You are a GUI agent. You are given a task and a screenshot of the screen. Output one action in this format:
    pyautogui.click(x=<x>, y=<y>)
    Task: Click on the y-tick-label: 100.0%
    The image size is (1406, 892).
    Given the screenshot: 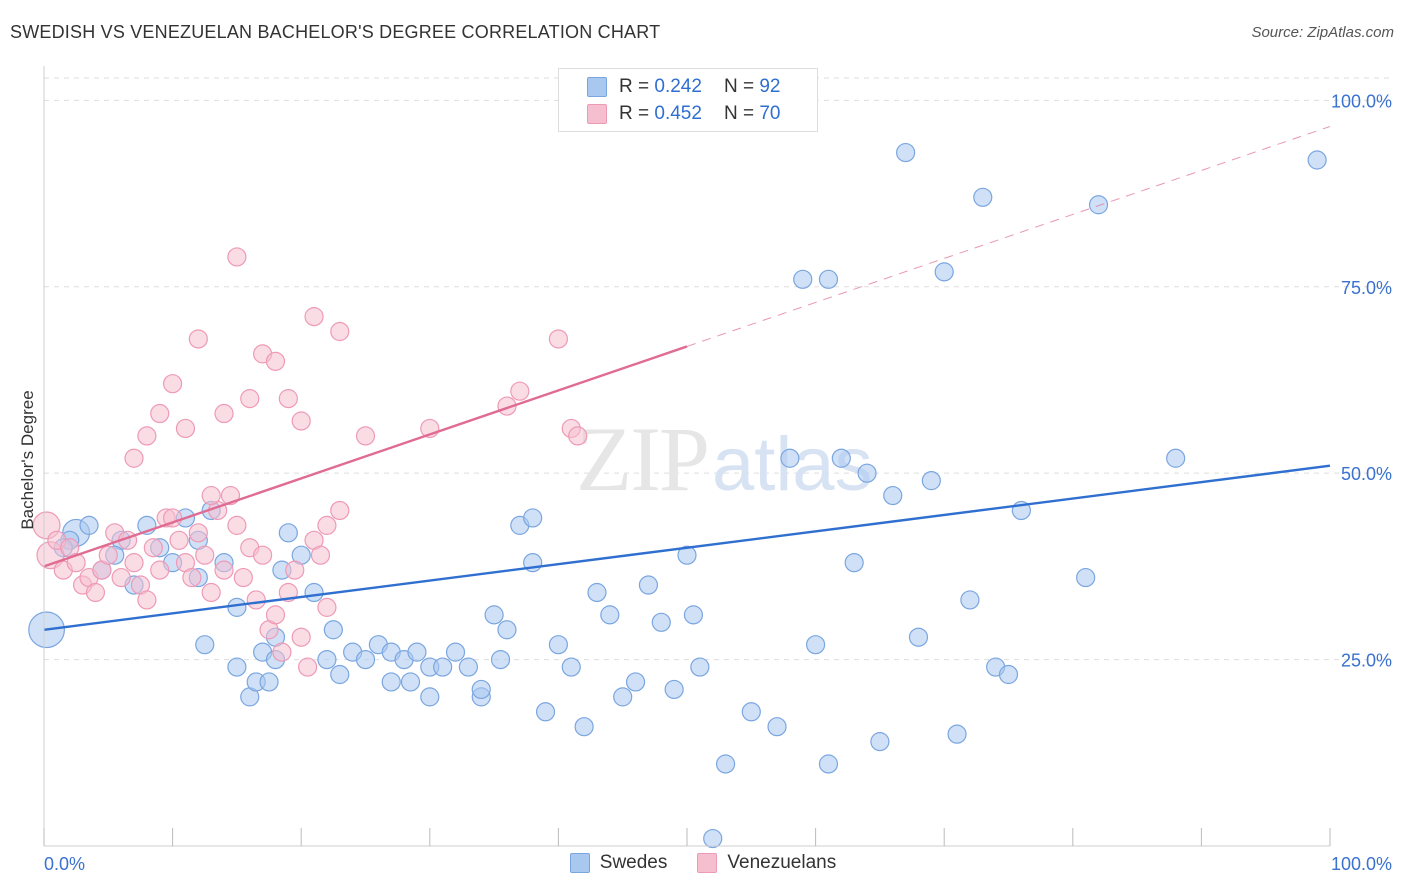 What is the action you would take?
    pyautogui.click(x=1361, y=101)
    